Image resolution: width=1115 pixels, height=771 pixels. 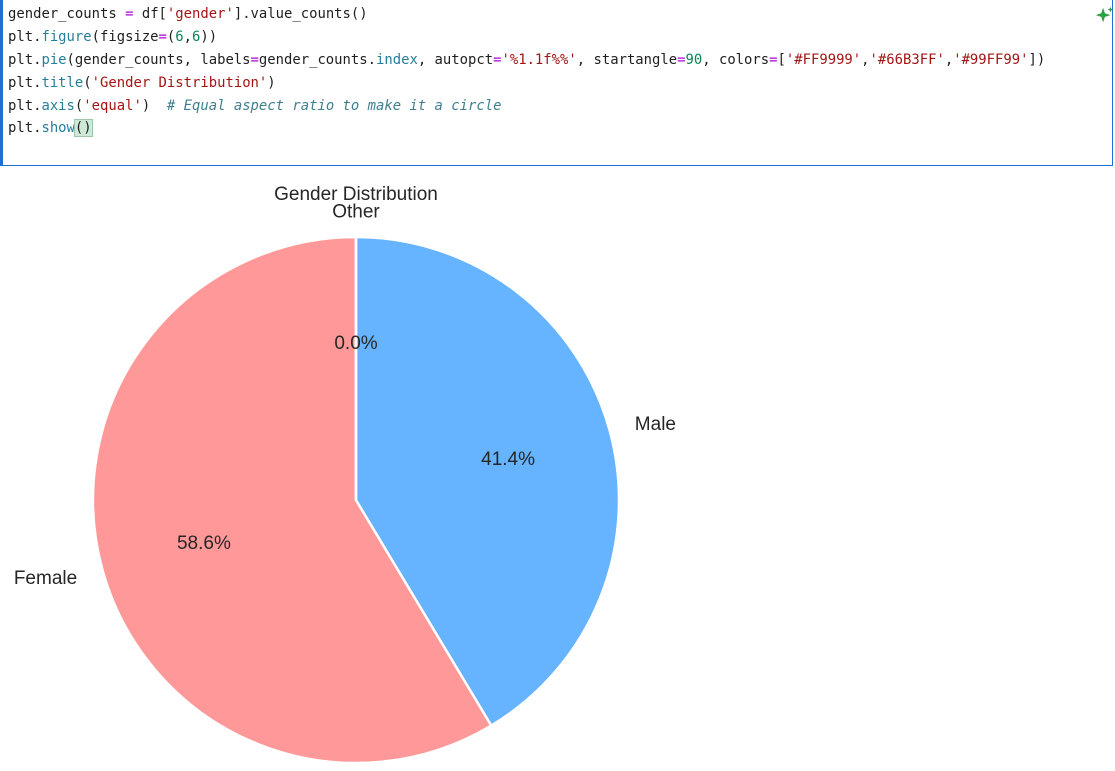 What do you see at coordinates (112, 105) in the screenshot?
I see `code-token: 'equal'` at bounding box center [112, 105].